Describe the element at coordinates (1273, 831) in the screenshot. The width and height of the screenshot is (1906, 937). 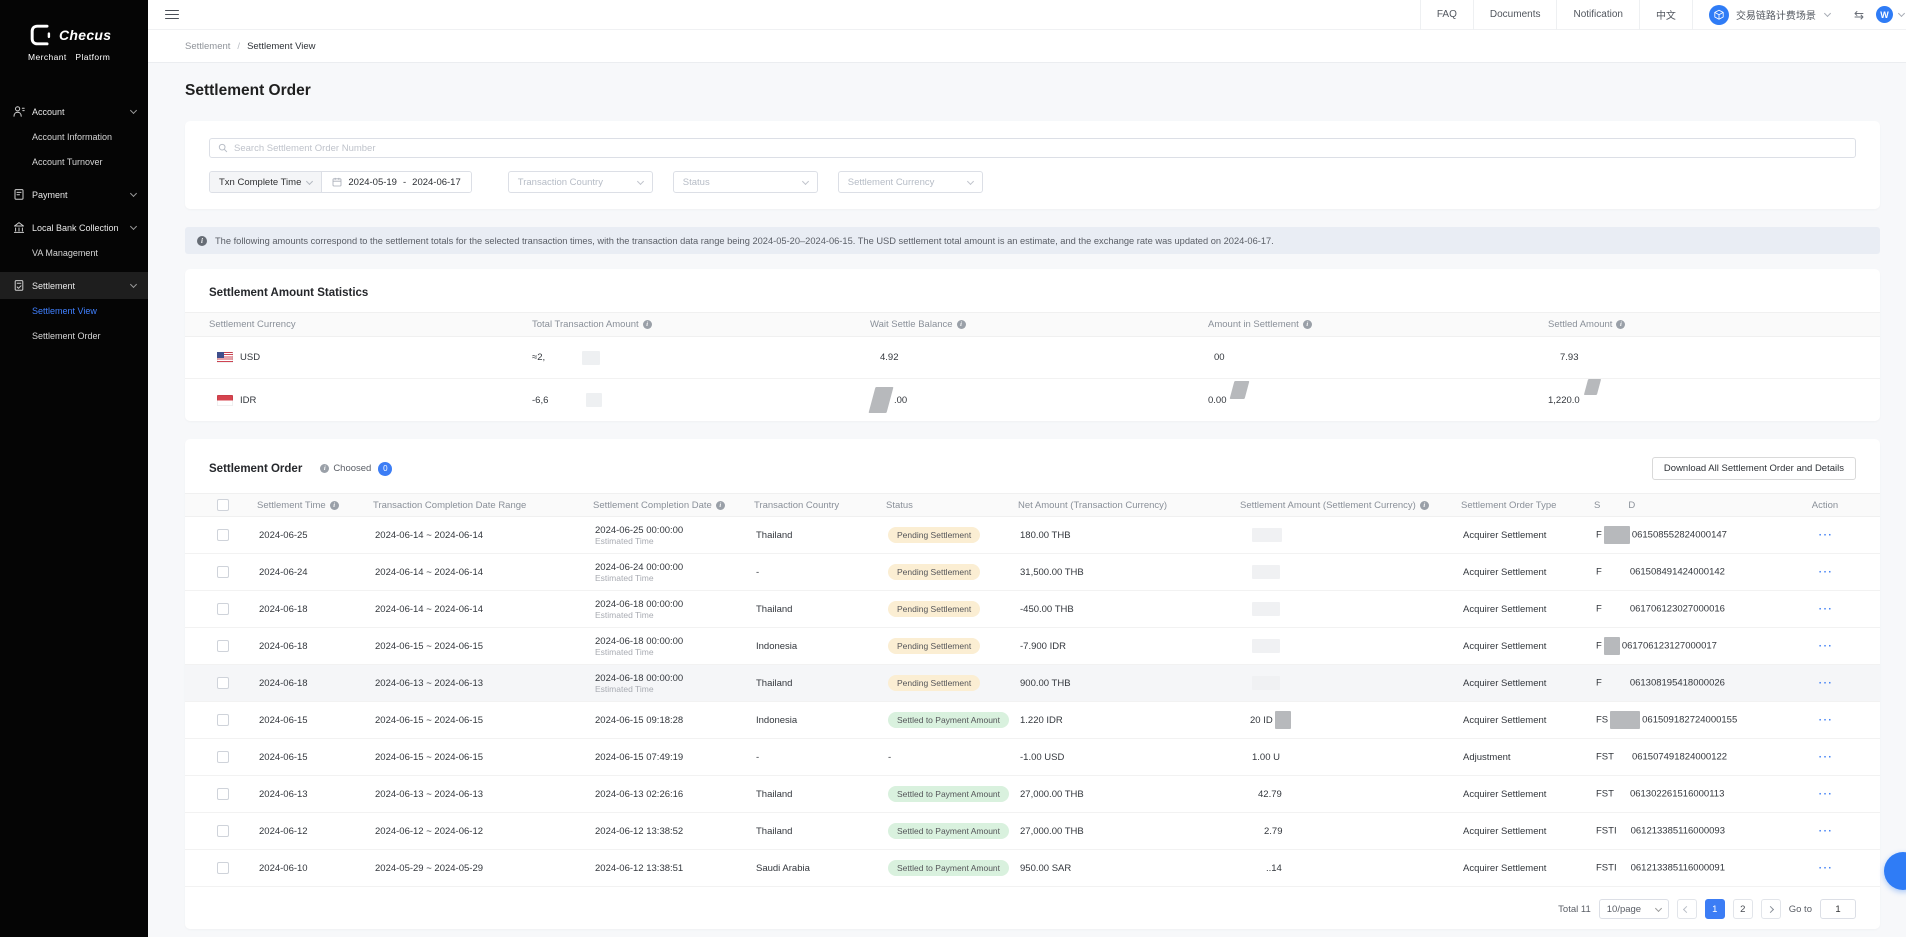
I see `settlement-amount-fragment: 2.79` at that location.